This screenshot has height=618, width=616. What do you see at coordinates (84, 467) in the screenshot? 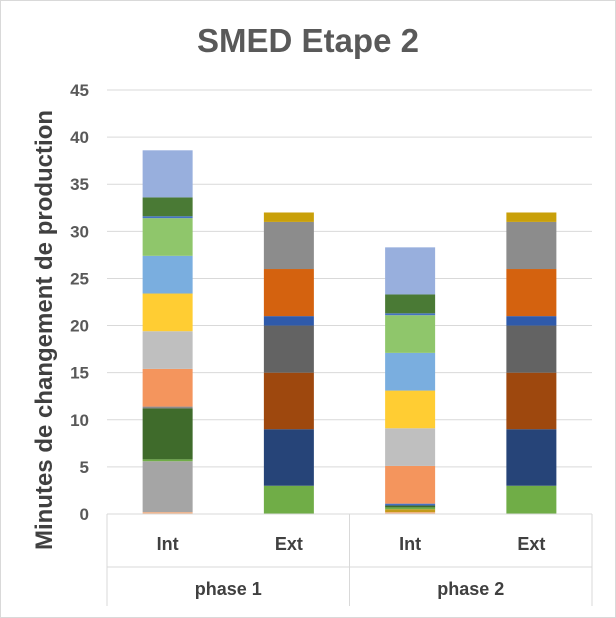
I see `y-tick-label: 5` at bounding box center [84, 467].